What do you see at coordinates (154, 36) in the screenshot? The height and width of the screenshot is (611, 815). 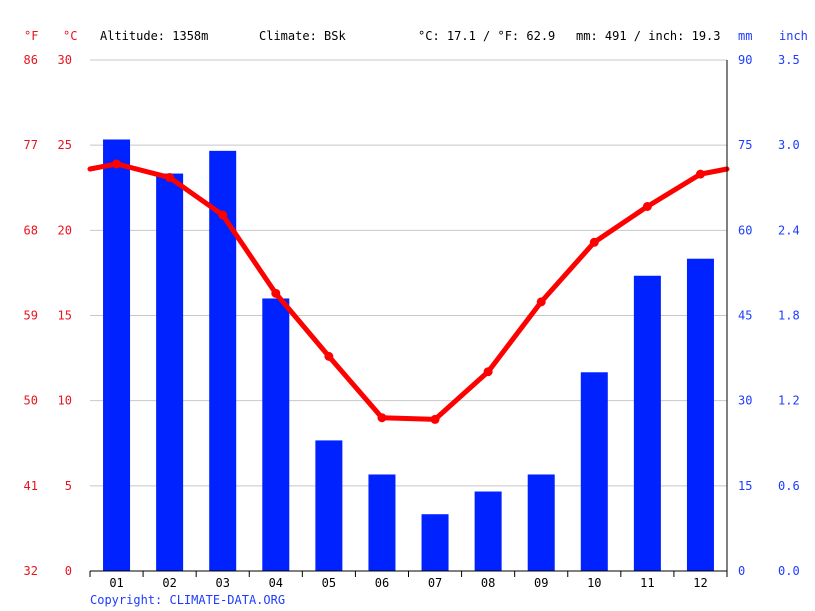 I see `altitude-label: Altitude: 1358m` at bounding box center [154, 36].